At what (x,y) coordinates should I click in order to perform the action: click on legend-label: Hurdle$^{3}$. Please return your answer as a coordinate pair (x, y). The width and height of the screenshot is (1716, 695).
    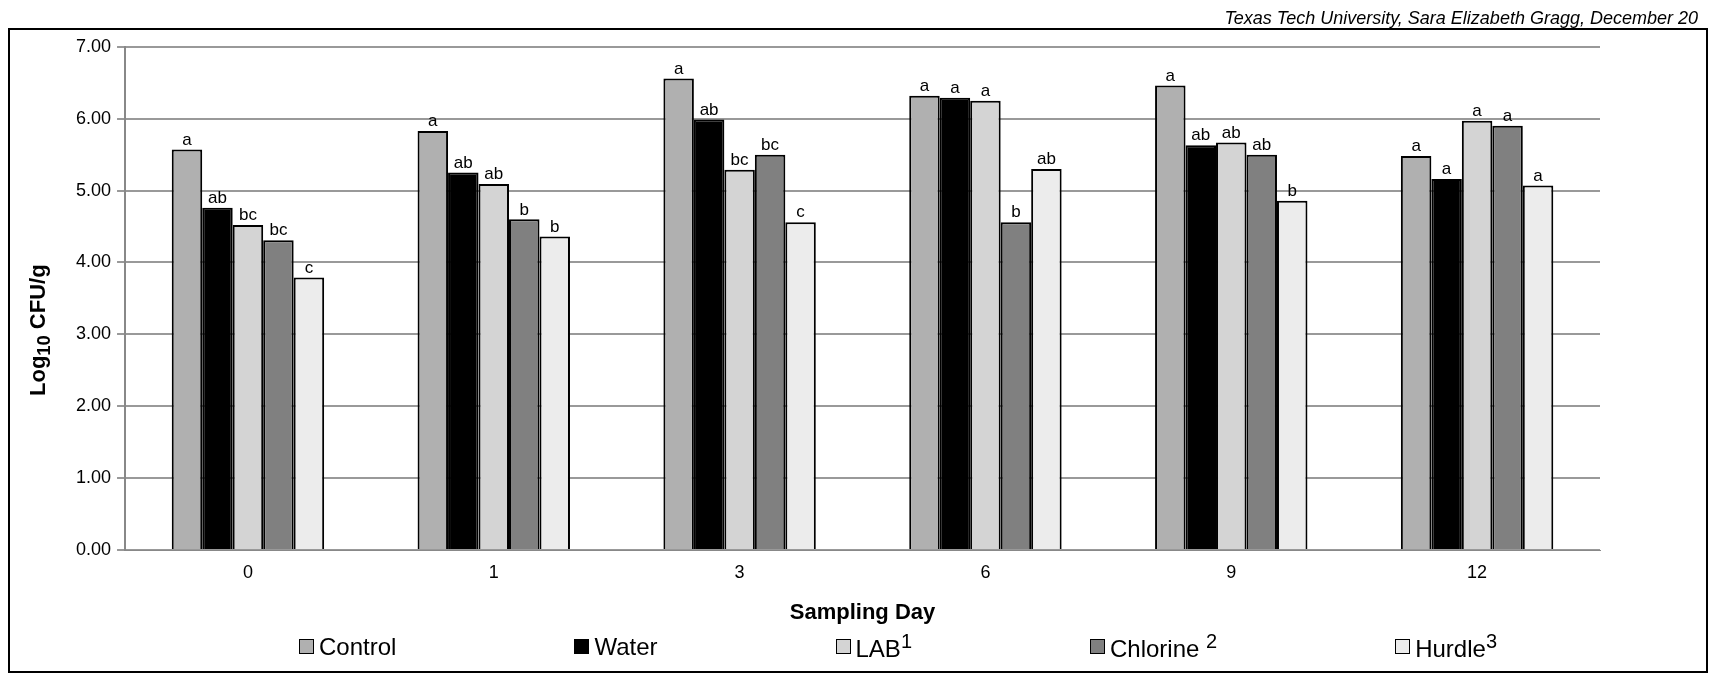
    Looking at the image, I should click on (1456, 646).